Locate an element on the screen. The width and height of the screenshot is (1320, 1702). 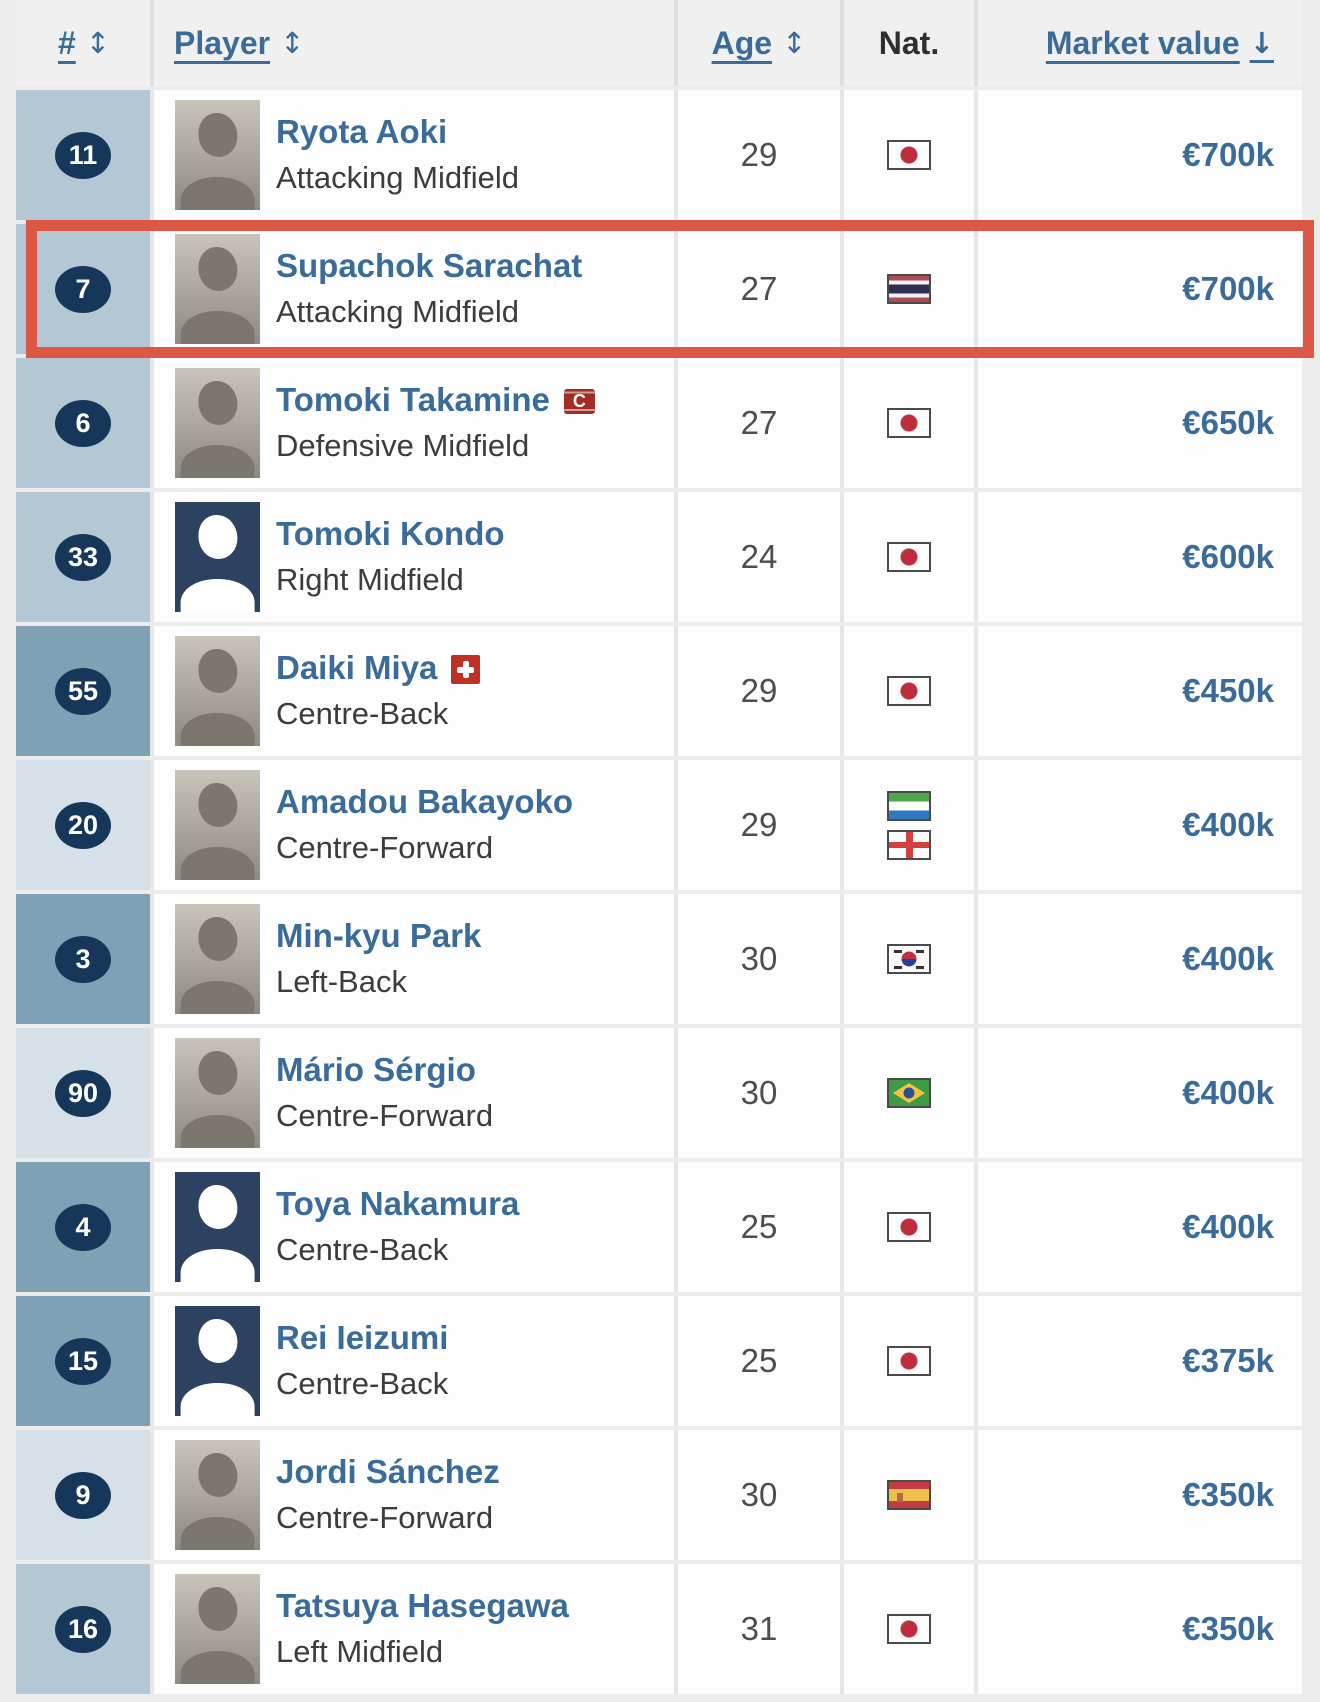
table-row: 33 Tomoki Kondo Right Midfield 24 €600k is located at coordinates (659, 557).